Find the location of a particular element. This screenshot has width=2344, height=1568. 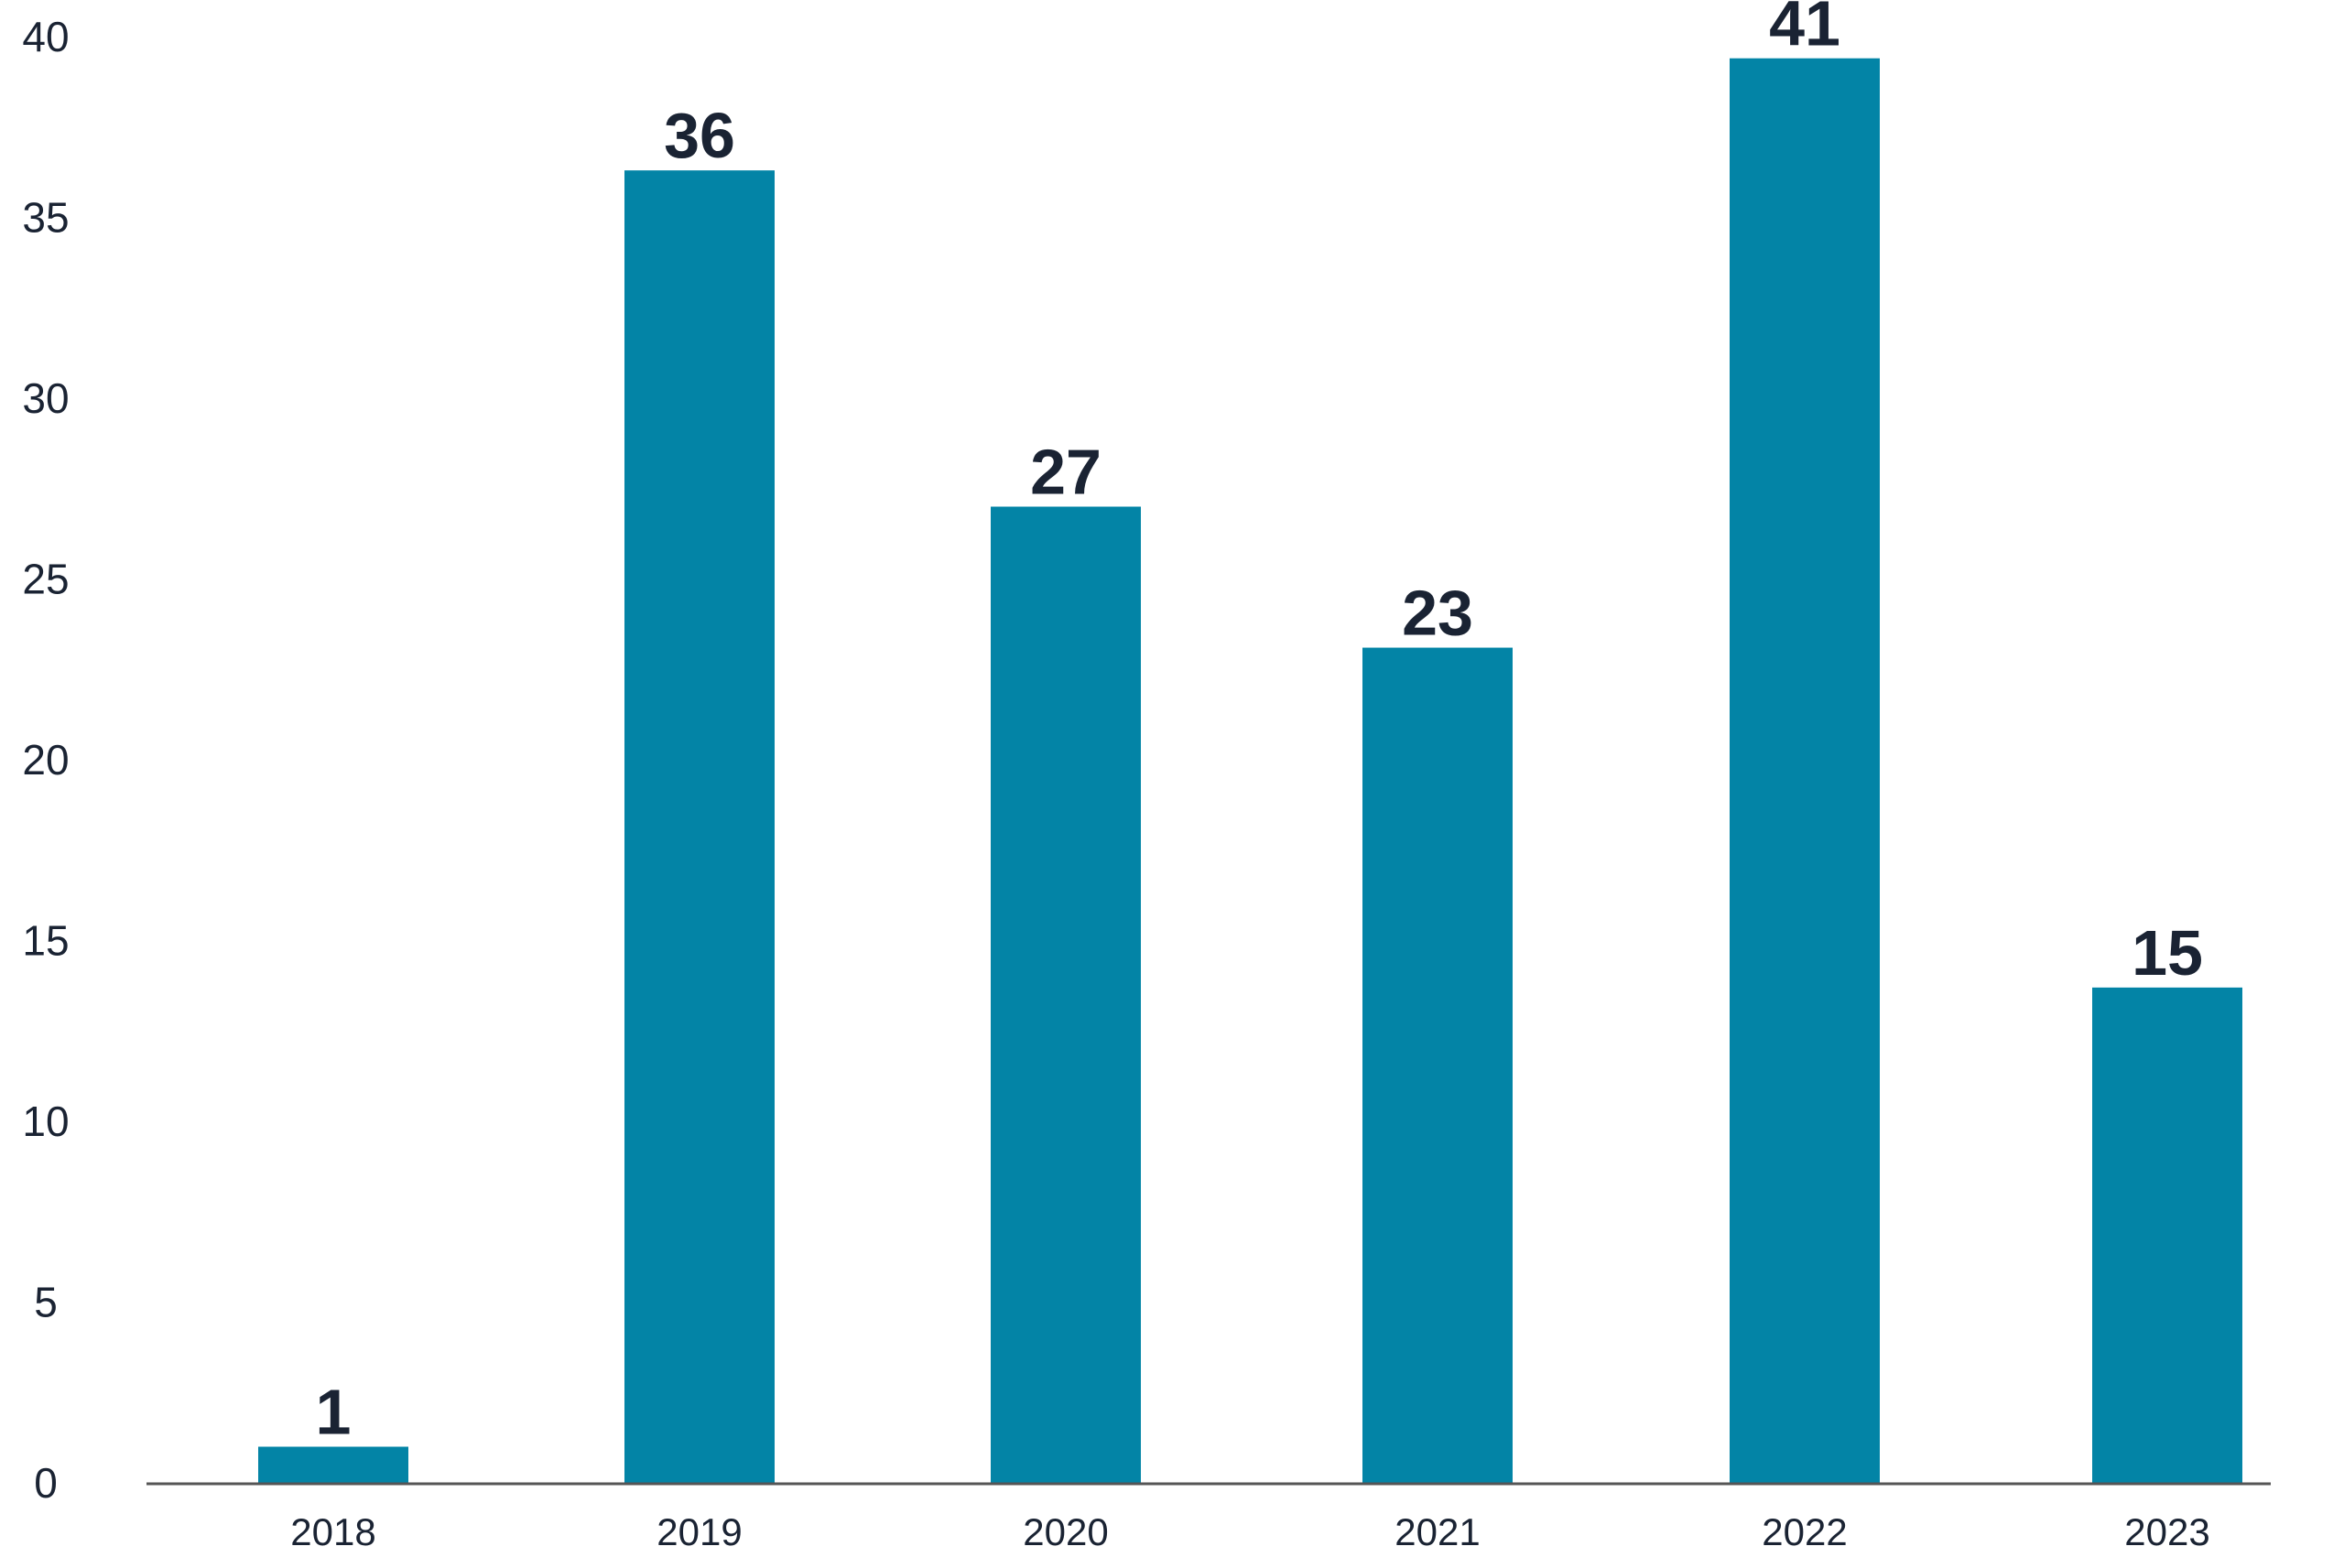

y-tick-label: 20 is located at coordinates (45, 760).